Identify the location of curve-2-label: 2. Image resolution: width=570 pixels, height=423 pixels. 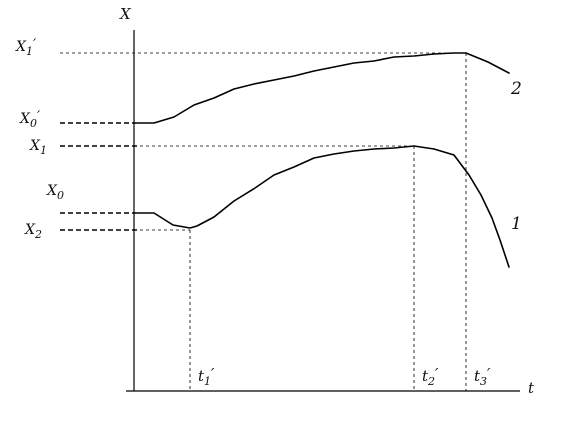
(516, 89).